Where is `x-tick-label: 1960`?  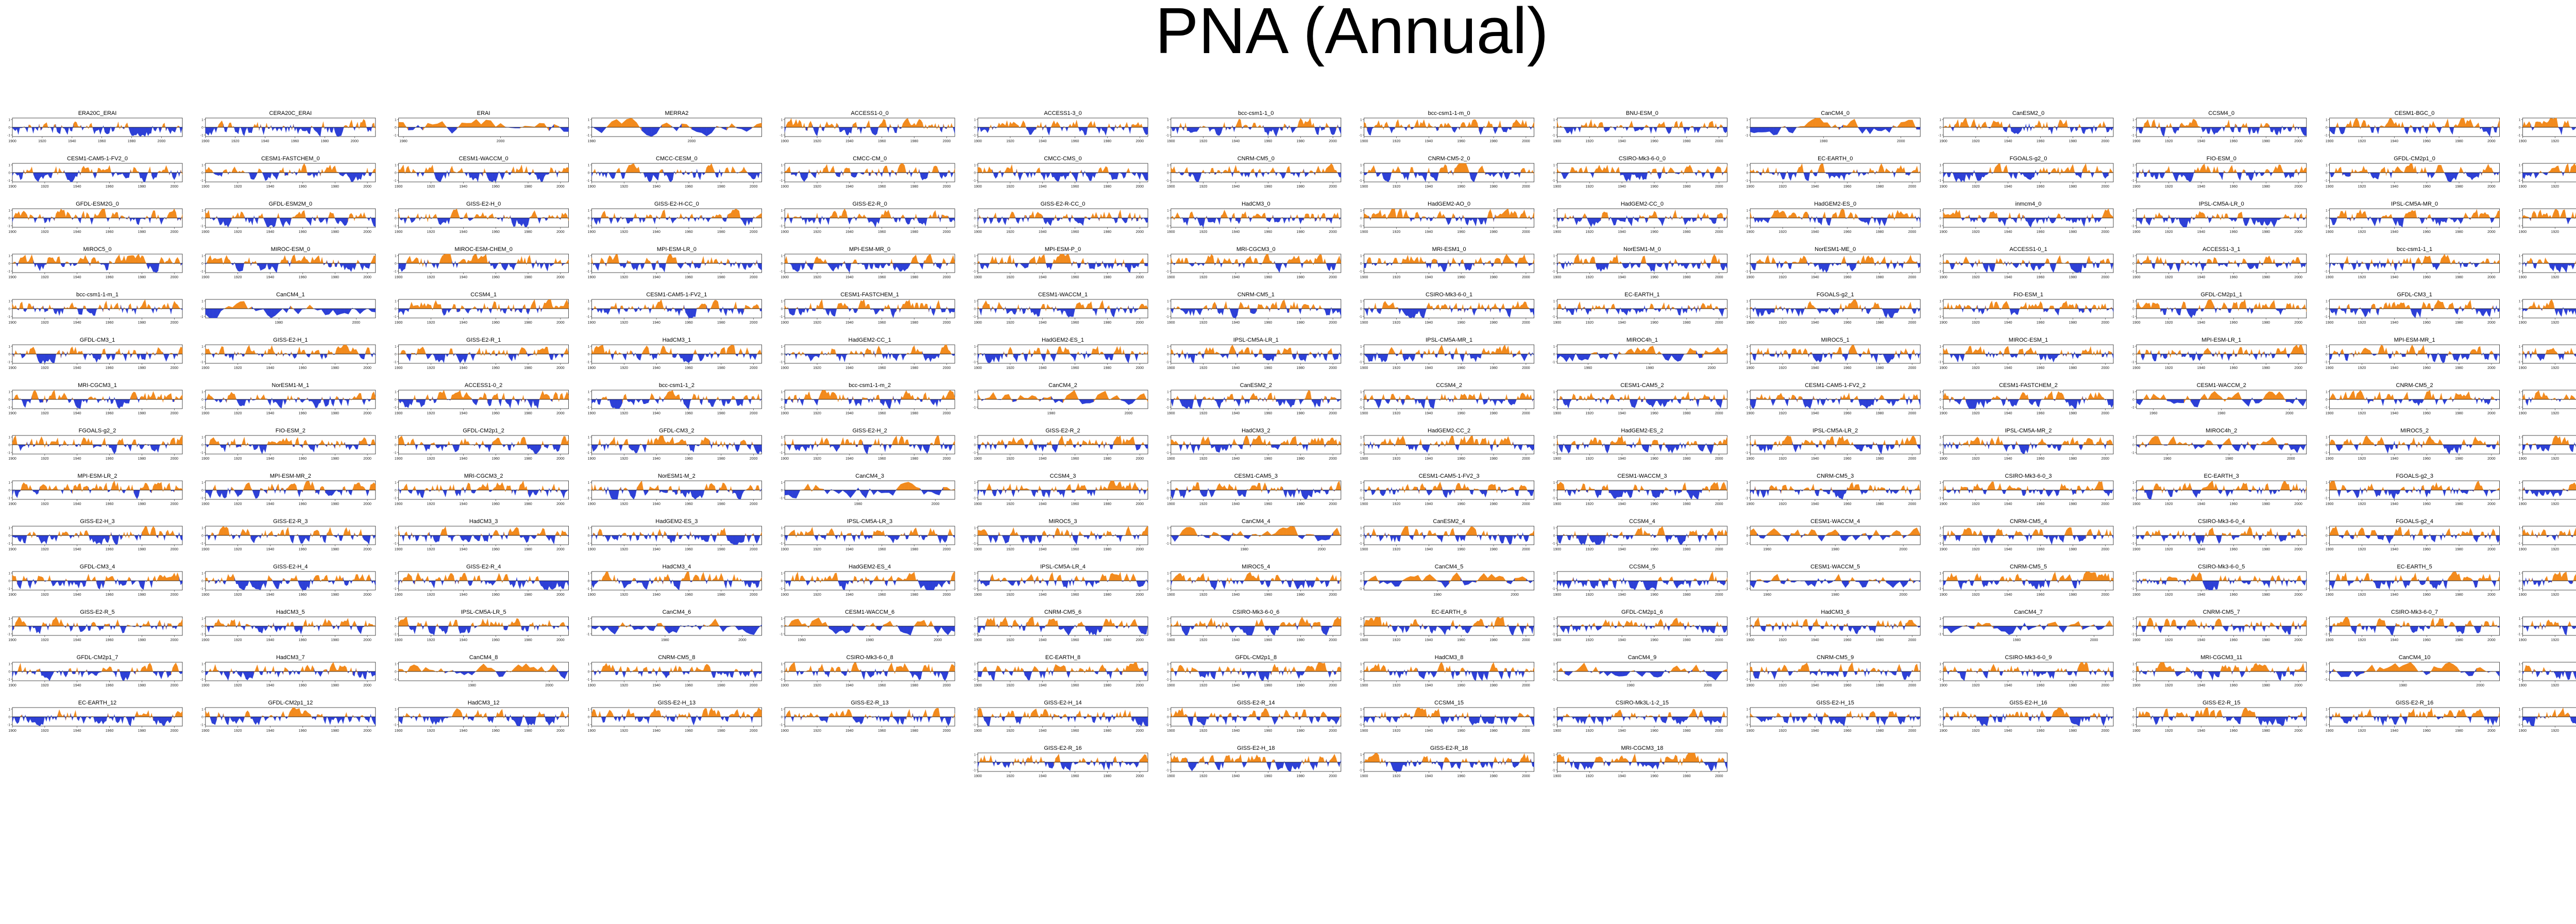
x-tick-label: 1960 is located at coordinates (496, 232).